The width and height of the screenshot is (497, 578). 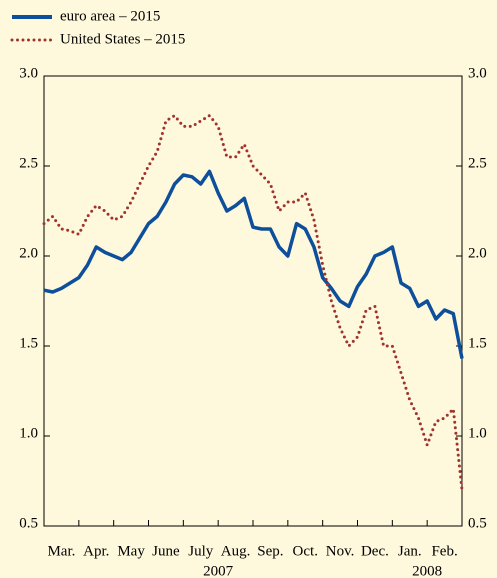 I want to click on x-tick-label: Nov., so click(x=340, y=551).